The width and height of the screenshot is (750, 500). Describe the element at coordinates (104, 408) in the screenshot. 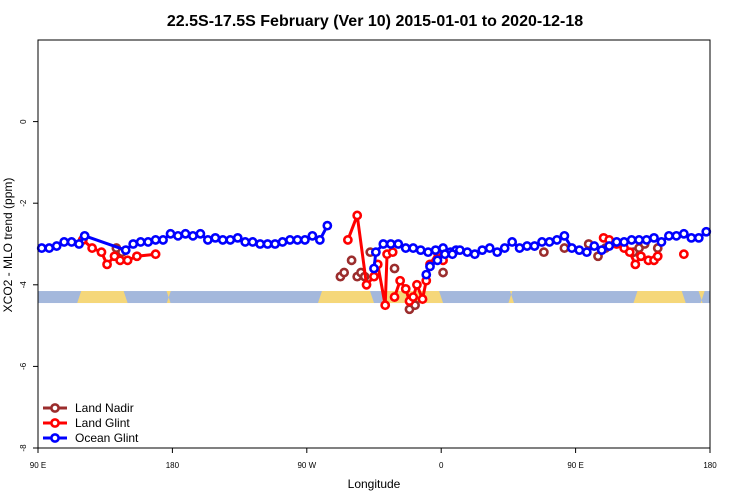

I see `legend-label: Land Nadir` at that location.